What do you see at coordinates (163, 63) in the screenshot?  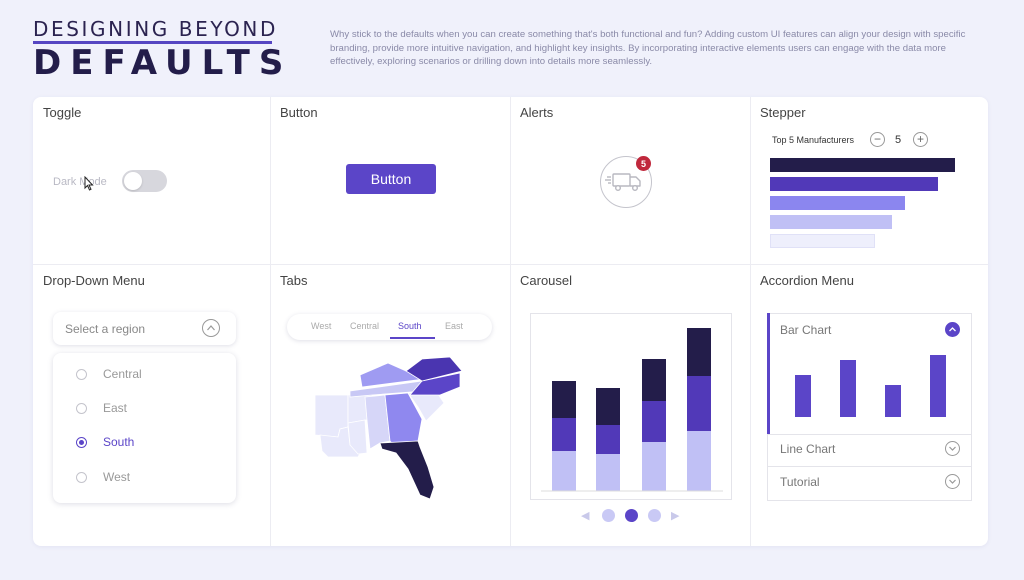 I see `logo-bottom-text: DEFAULTS` at bounding box center [163, 63].